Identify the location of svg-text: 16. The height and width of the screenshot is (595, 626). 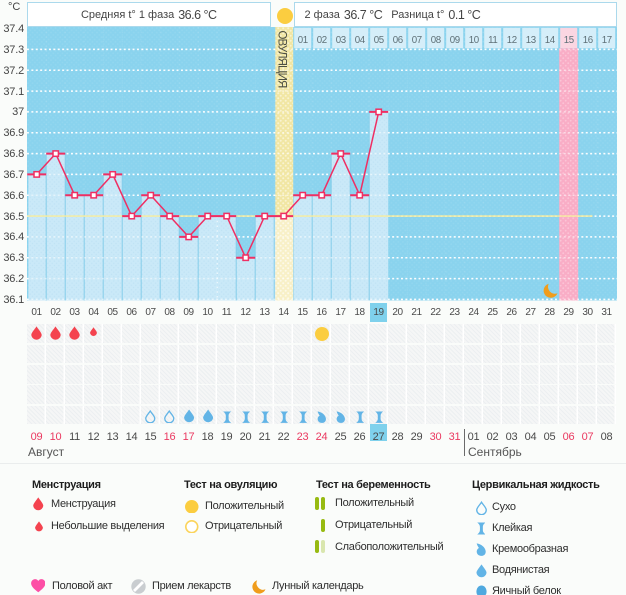
(588, 40).